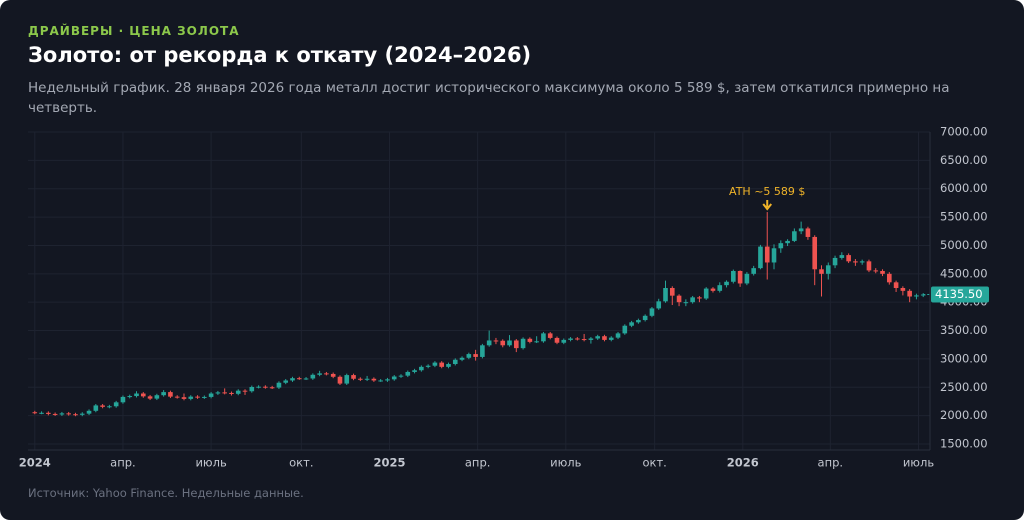 The width and height of the screenshot is (1024, 520). Describe the element at coordinates (767, 205) in the screenshot. I see `annotation-arrow` at that location.